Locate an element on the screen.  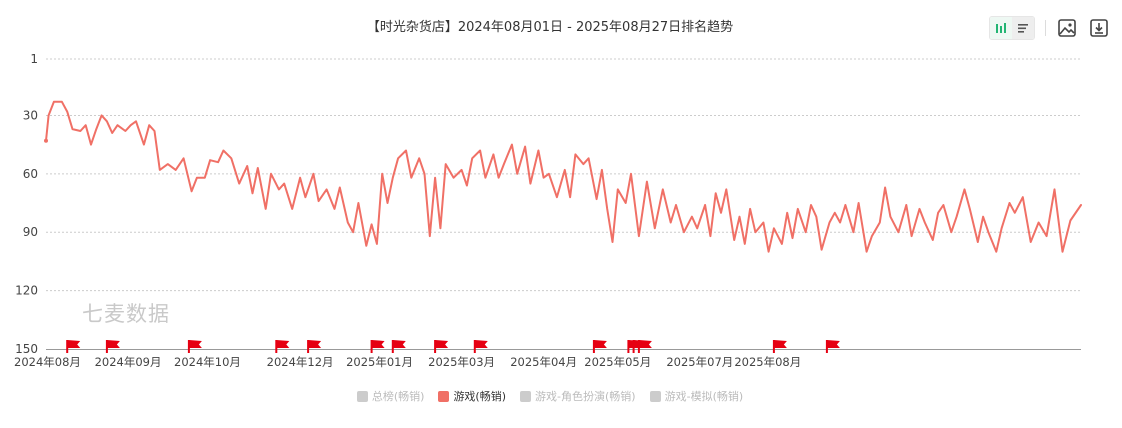
chart-title: 【时光杂货店】2024年08月01日 - 2025年08月27日排名趋势 is located at coordinates (550, 27).